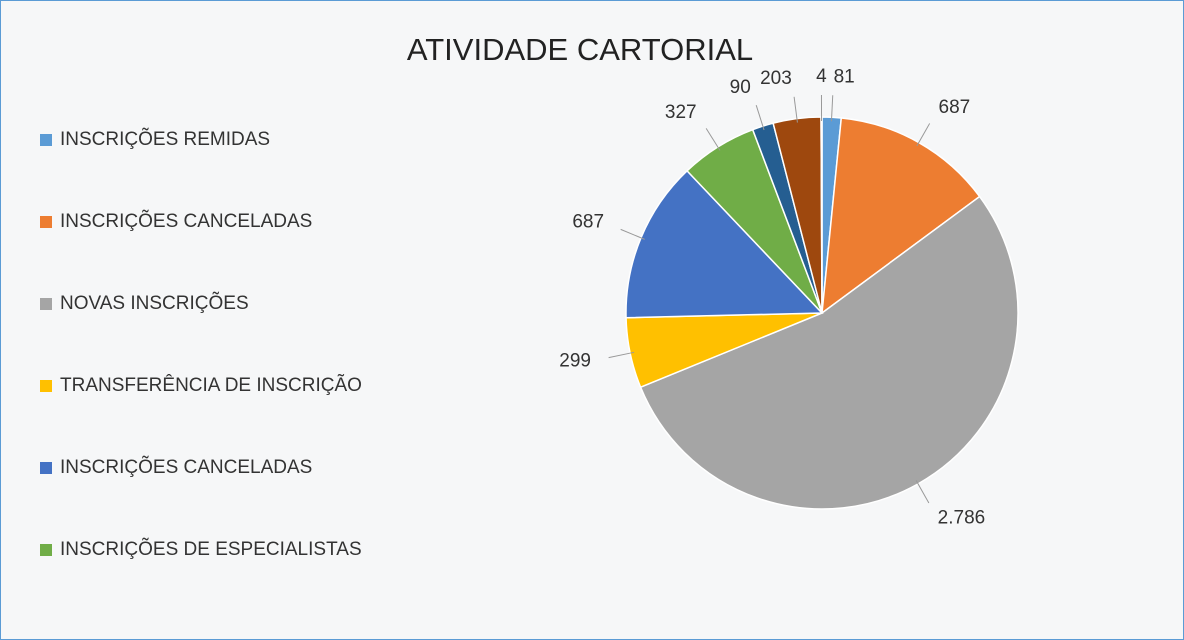  I want to click on data-label: 4, so click(821, 76).